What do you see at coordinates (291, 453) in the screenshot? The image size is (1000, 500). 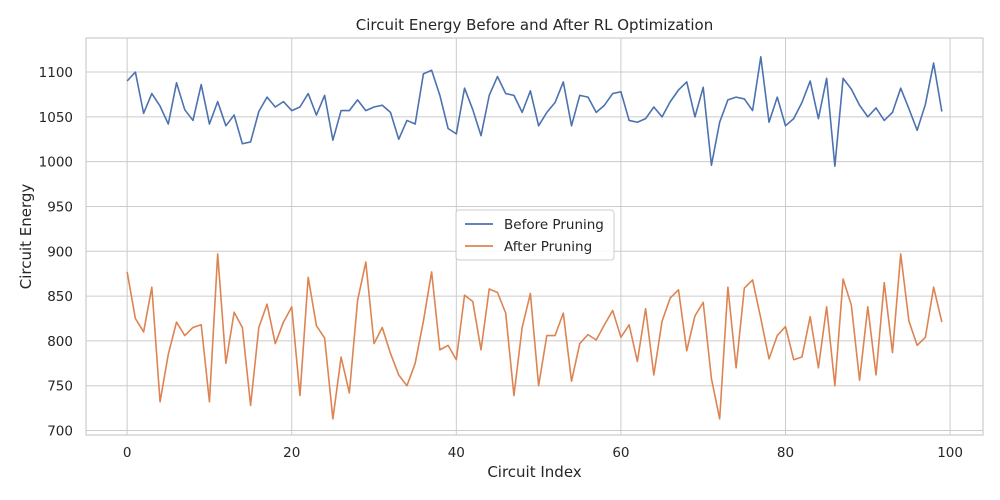 I see `x-tick-label: 20` at bounding box center [291, 453].